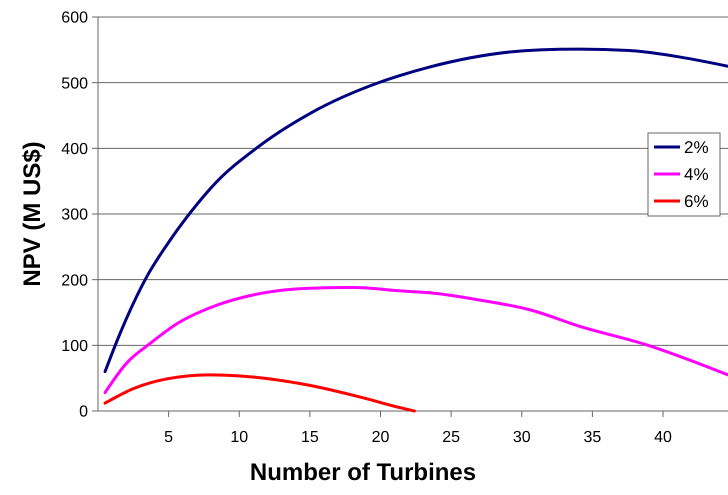  I want to click on y-tick-label: 200, so click(74, 281).